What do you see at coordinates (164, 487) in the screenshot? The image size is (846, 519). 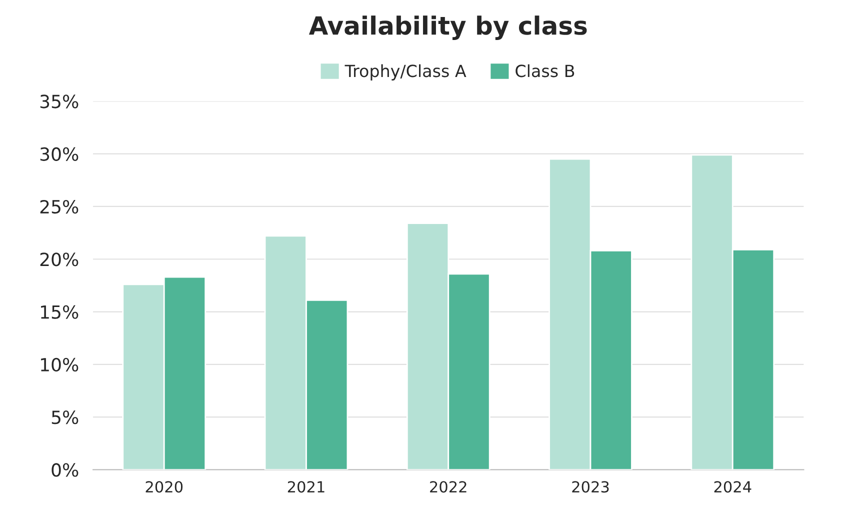 I see `x-tick-label: 2020` at bounding box center [164, 487].